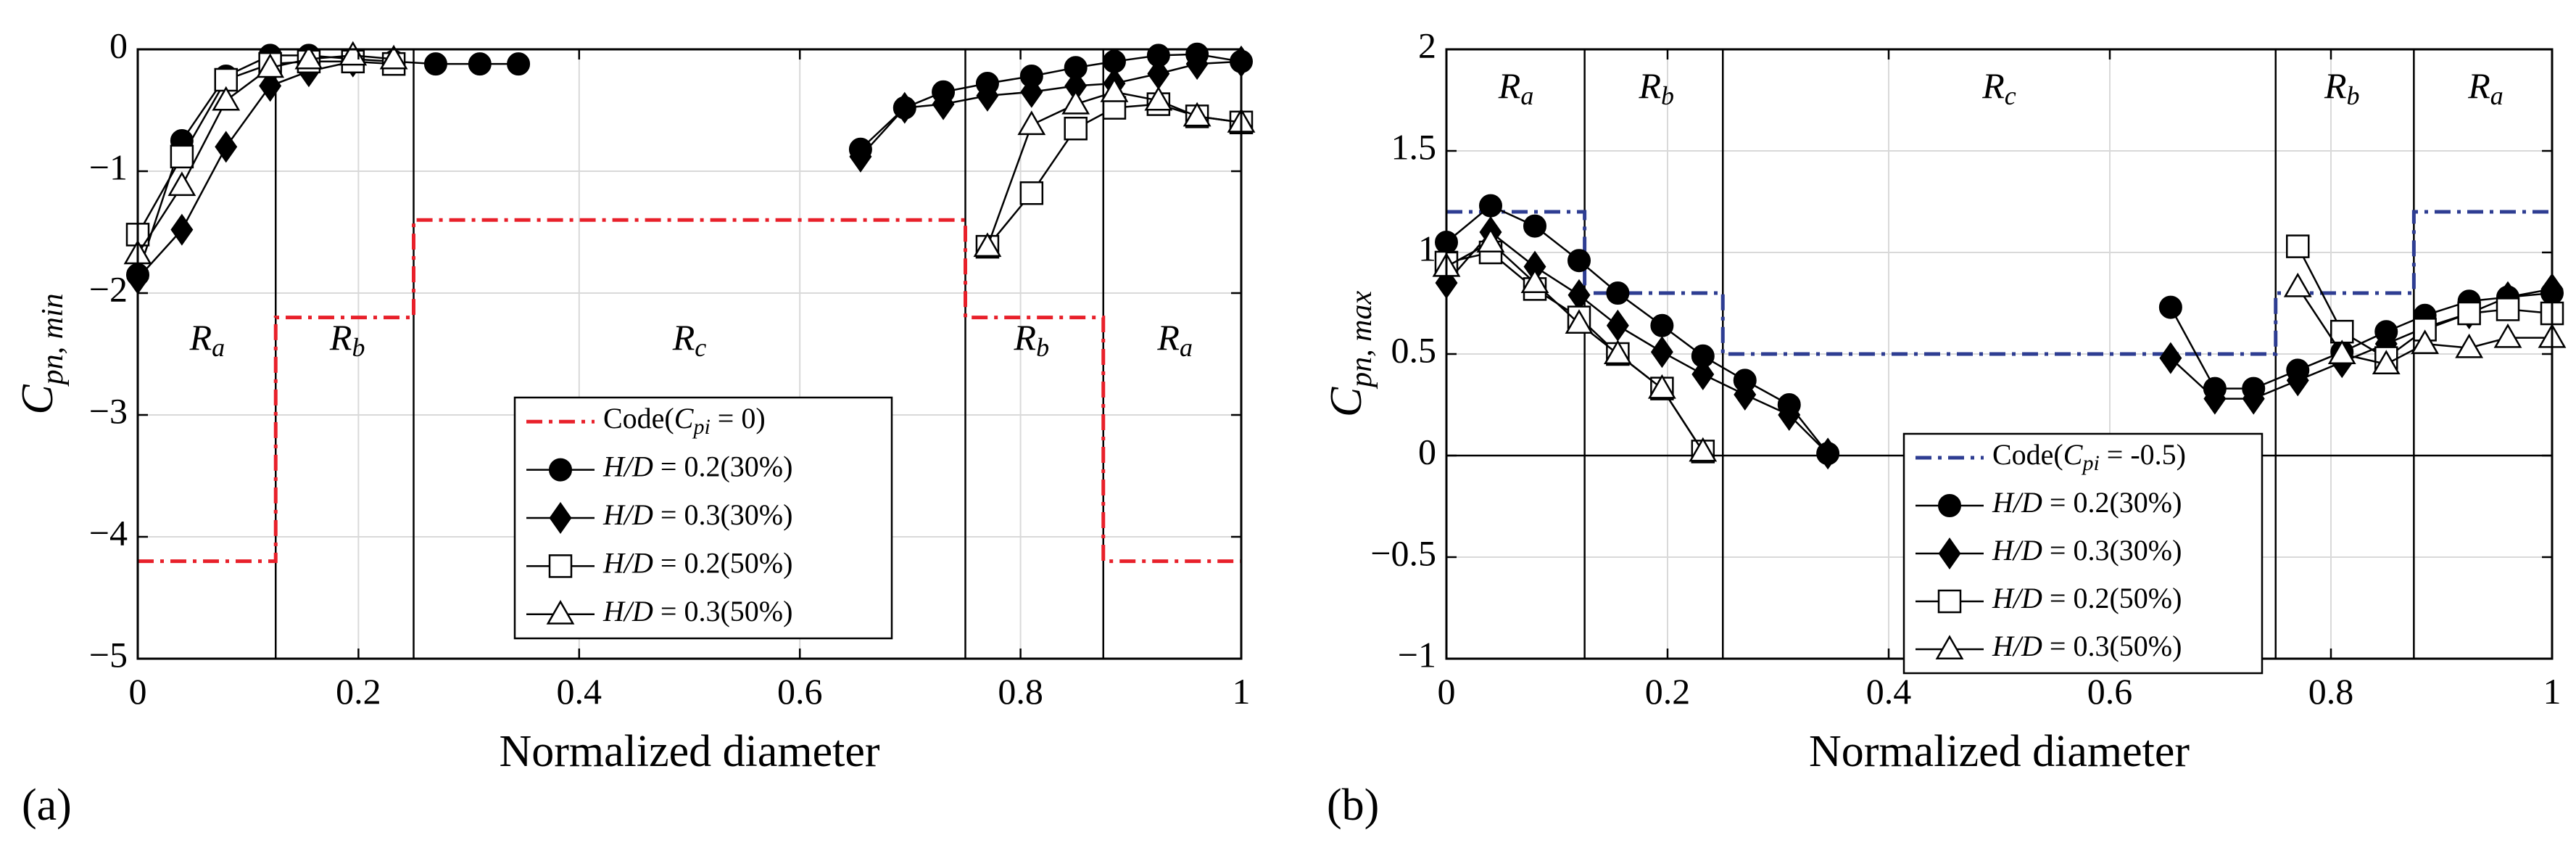  Describe the element at coordinates (1353, 806) in the screenshot. I see `panel-label: (b)` at that location.